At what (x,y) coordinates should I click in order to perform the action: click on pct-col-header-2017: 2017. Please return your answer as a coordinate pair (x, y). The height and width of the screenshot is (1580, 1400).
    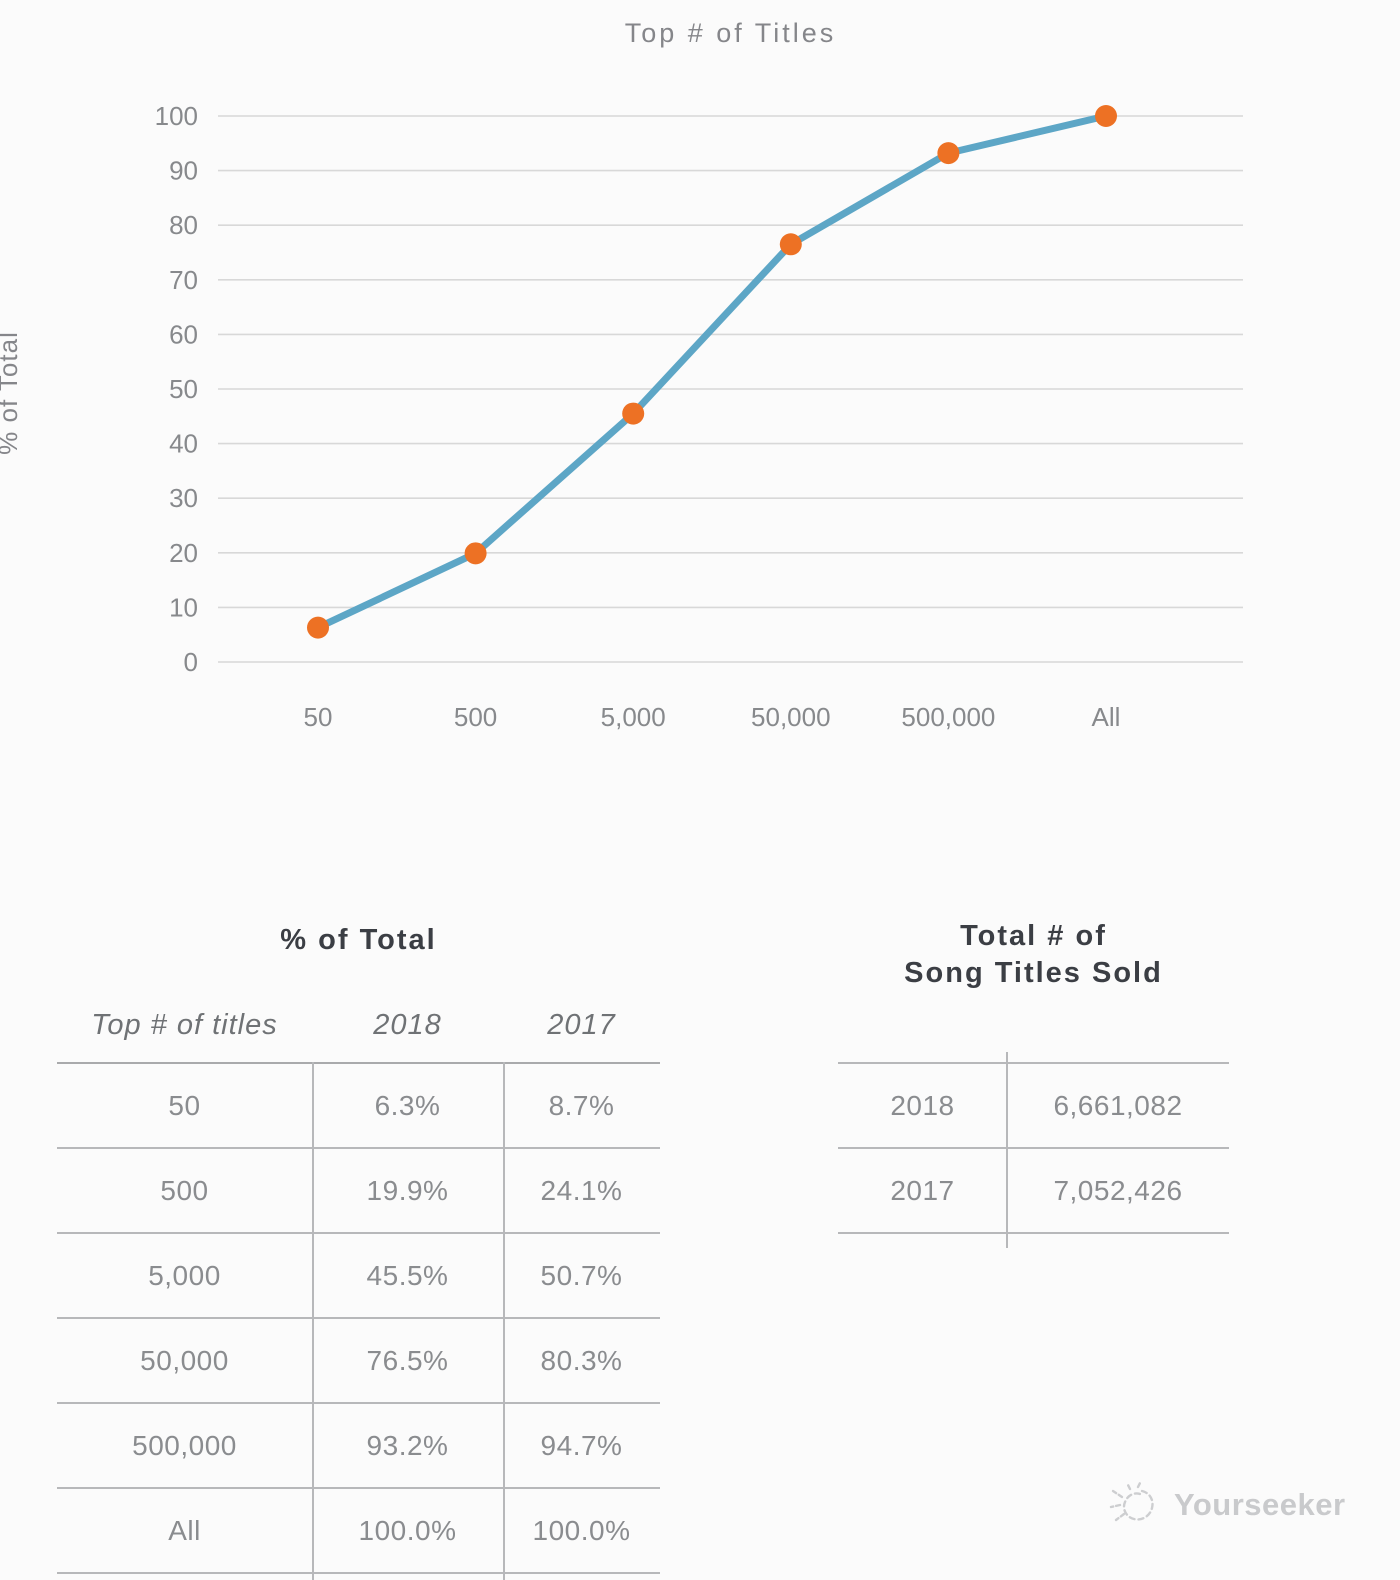
    Looking at the image, I should click on (581, 1024).